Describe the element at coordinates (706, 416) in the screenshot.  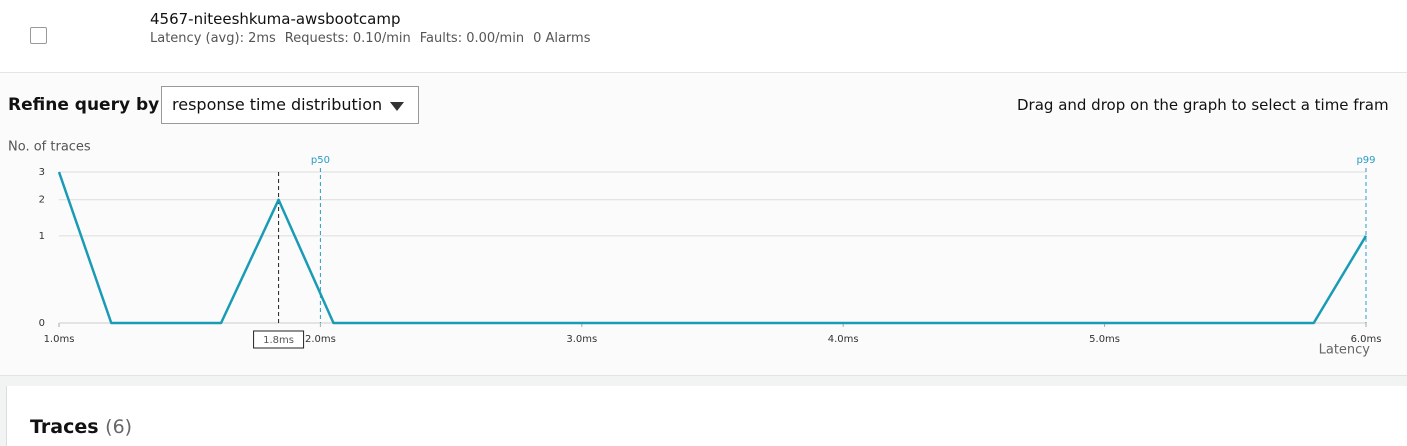
I see `traces-card` at that location.